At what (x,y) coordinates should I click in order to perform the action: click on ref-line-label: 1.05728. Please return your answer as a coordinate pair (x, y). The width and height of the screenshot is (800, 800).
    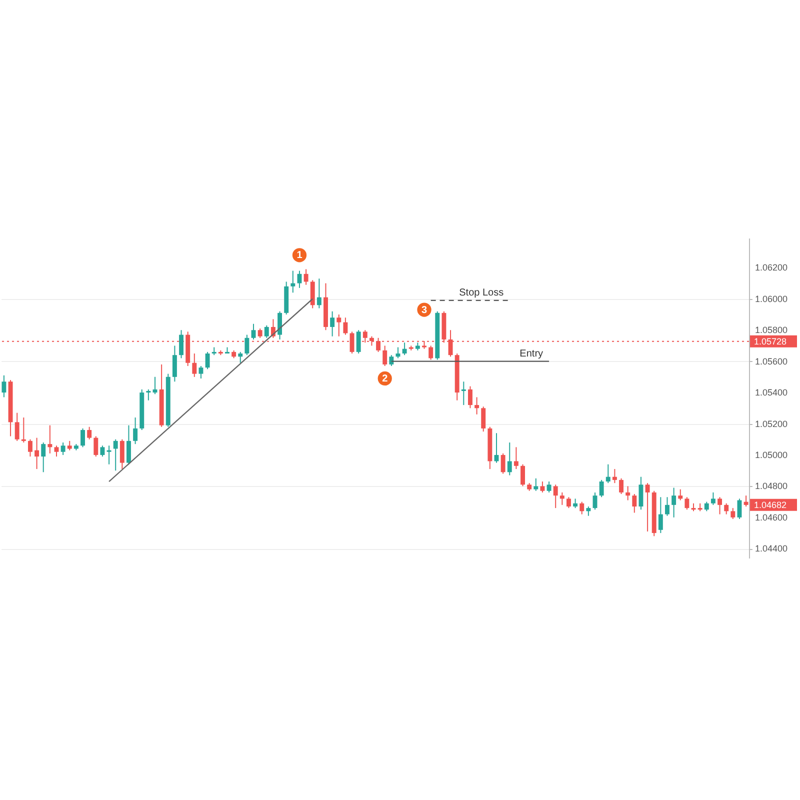
    Looking at the image, I should click on (770, 341).